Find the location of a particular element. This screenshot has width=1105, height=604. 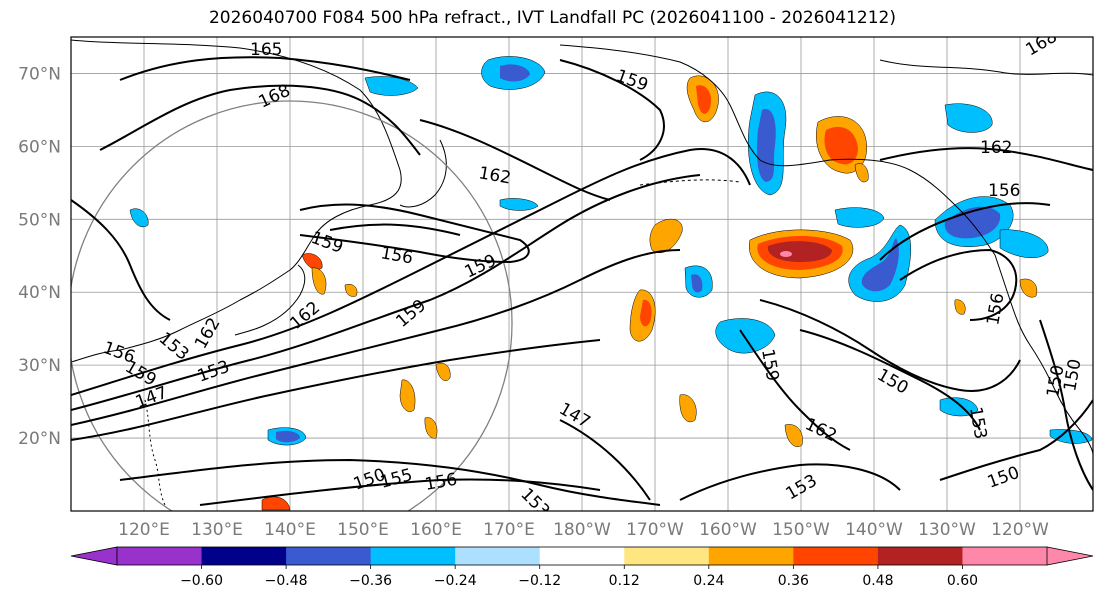

colorbar-tick-label: 0.48 is located at coordinates (877, 581).